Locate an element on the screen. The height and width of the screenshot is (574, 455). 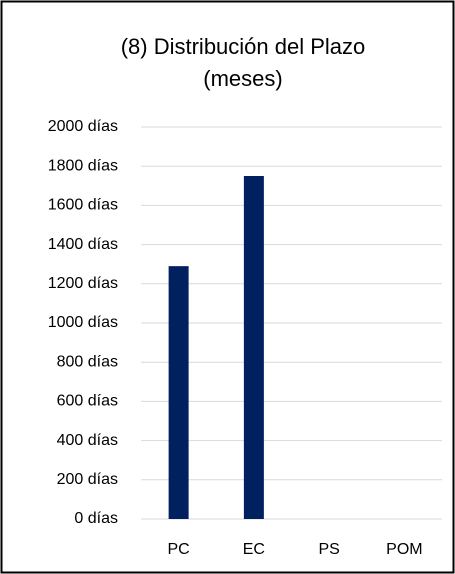
y-tick-label: 200 días is located at coordinates (87, 479).